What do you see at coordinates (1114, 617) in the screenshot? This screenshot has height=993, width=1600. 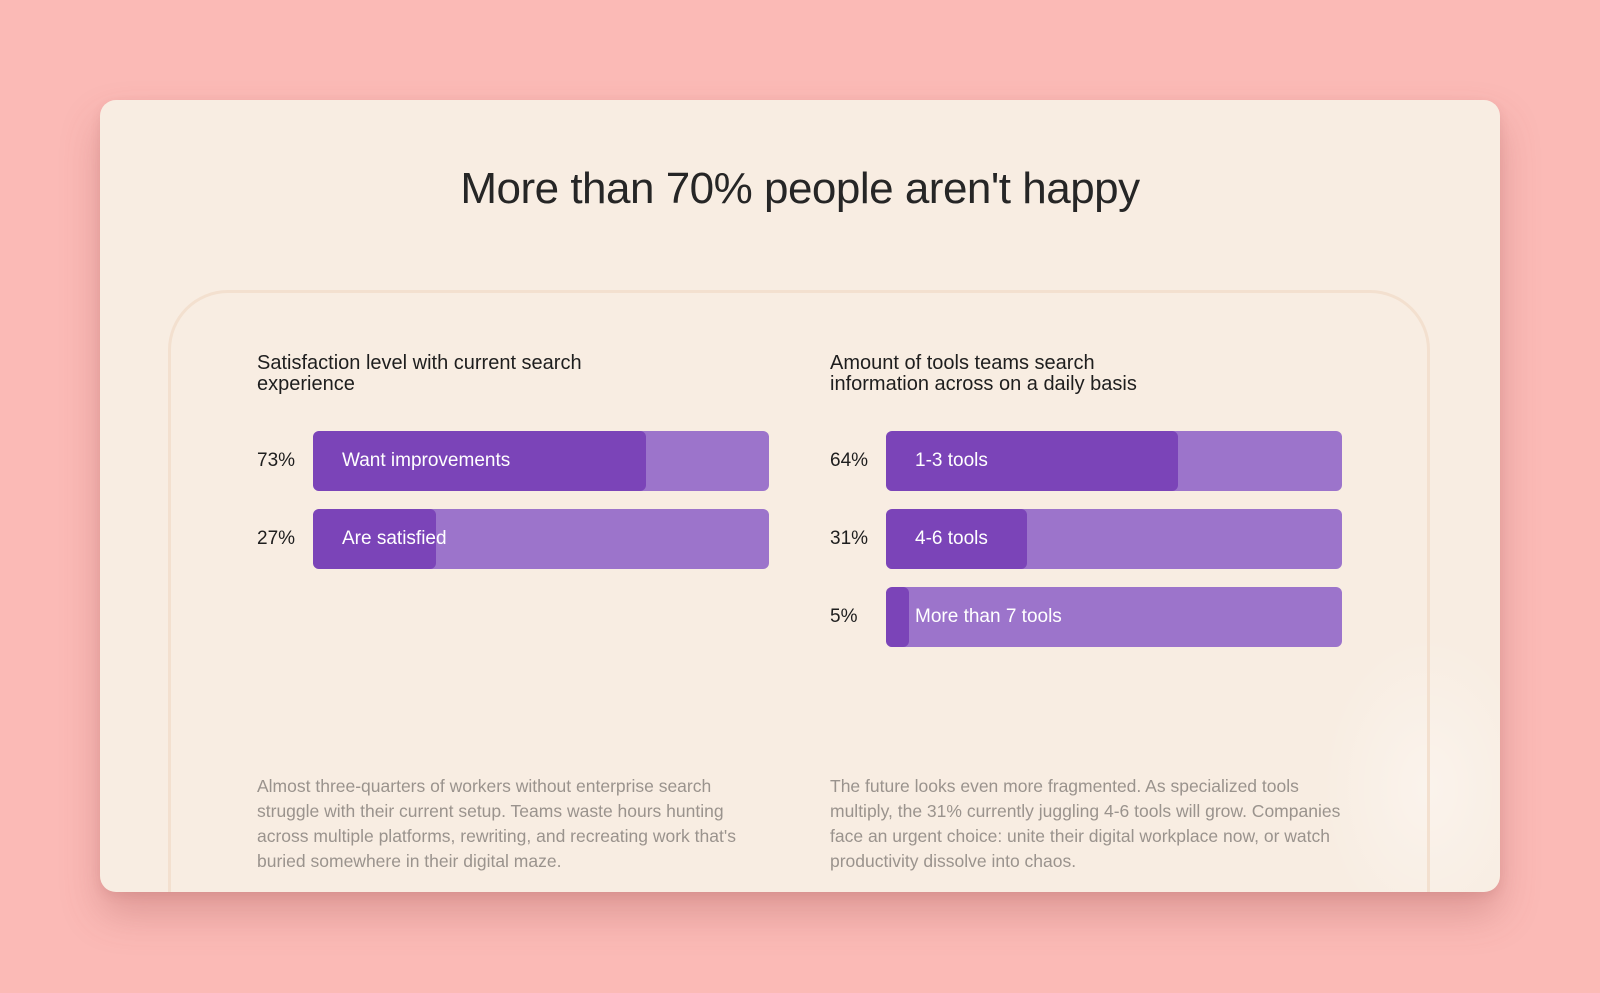 I see `bar-track: More than 7 tools` at bounding box center [1114, 617].